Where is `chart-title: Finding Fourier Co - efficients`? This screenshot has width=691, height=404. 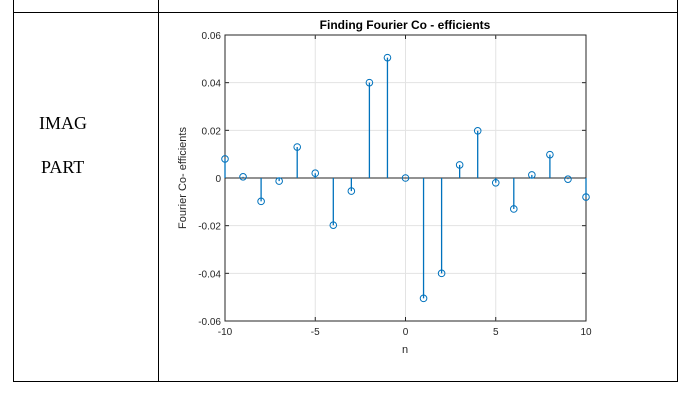 chart-title: Finding Fourier Co - efficients is located at coordinates (405, 25).